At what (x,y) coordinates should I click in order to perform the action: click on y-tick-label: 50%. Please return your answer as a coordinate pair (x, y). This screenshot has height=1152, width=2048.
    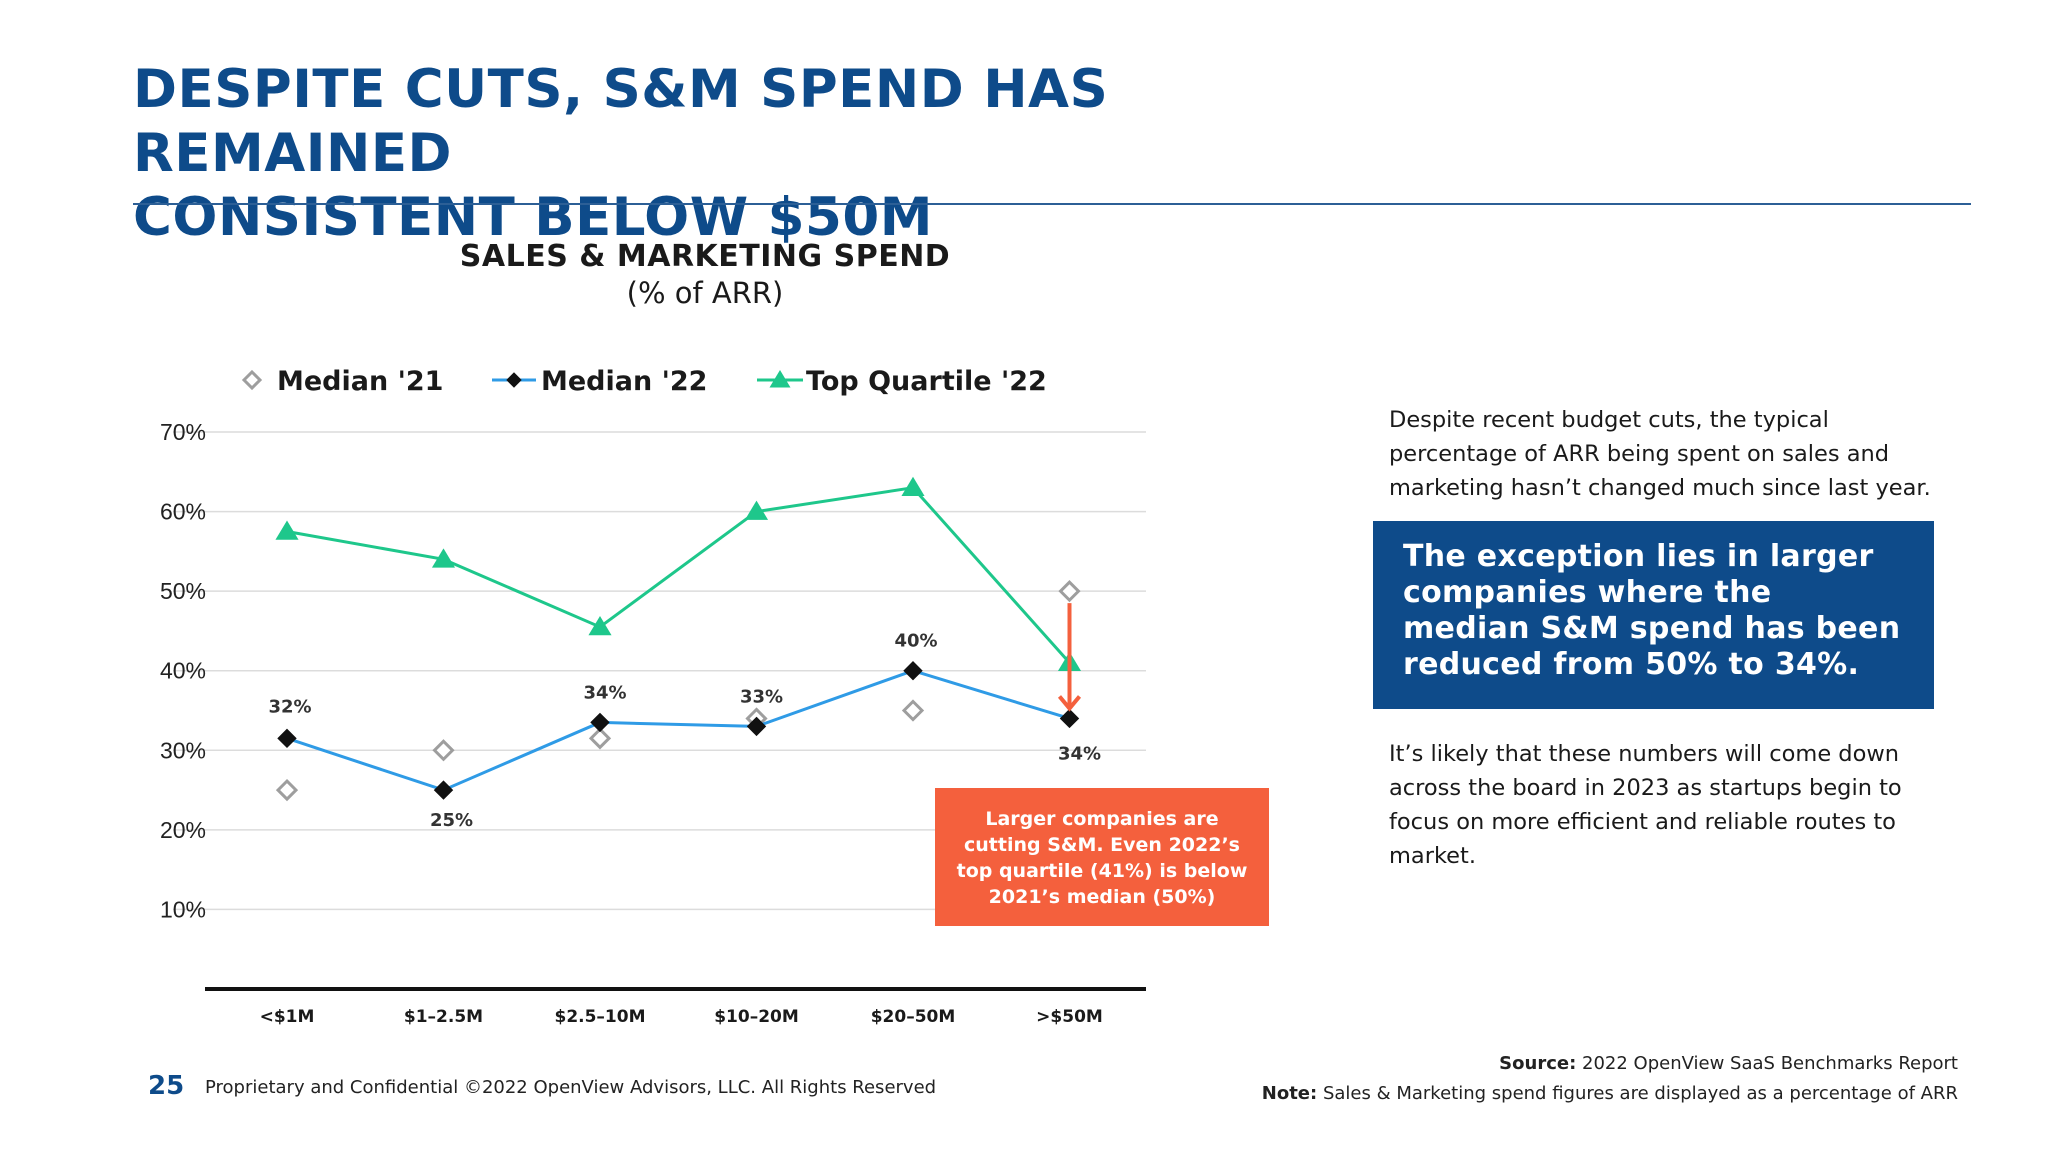
    Looking at the image, I should click on (183, 591).